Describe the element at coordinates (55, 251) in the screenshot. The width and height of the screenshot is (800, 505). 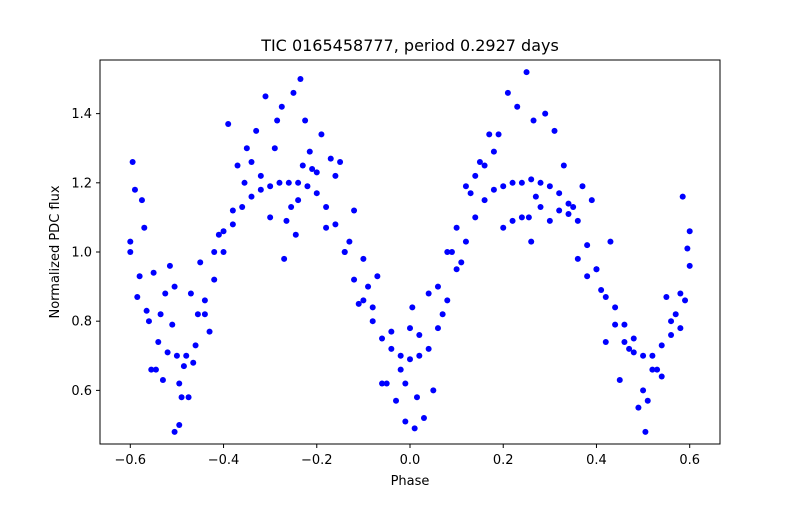
I see `y-axis-label: Normalized PDC flux` at that location.